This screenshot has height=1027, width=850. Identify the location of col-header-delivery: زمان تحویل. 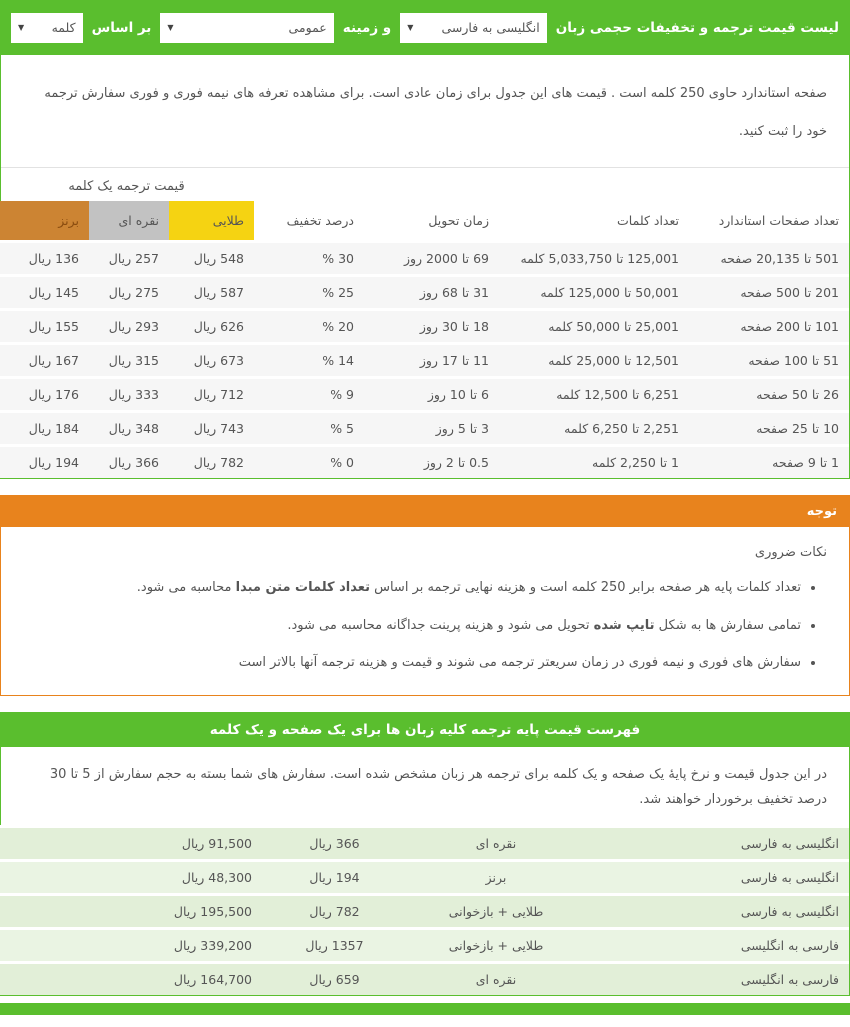
(458, 220).